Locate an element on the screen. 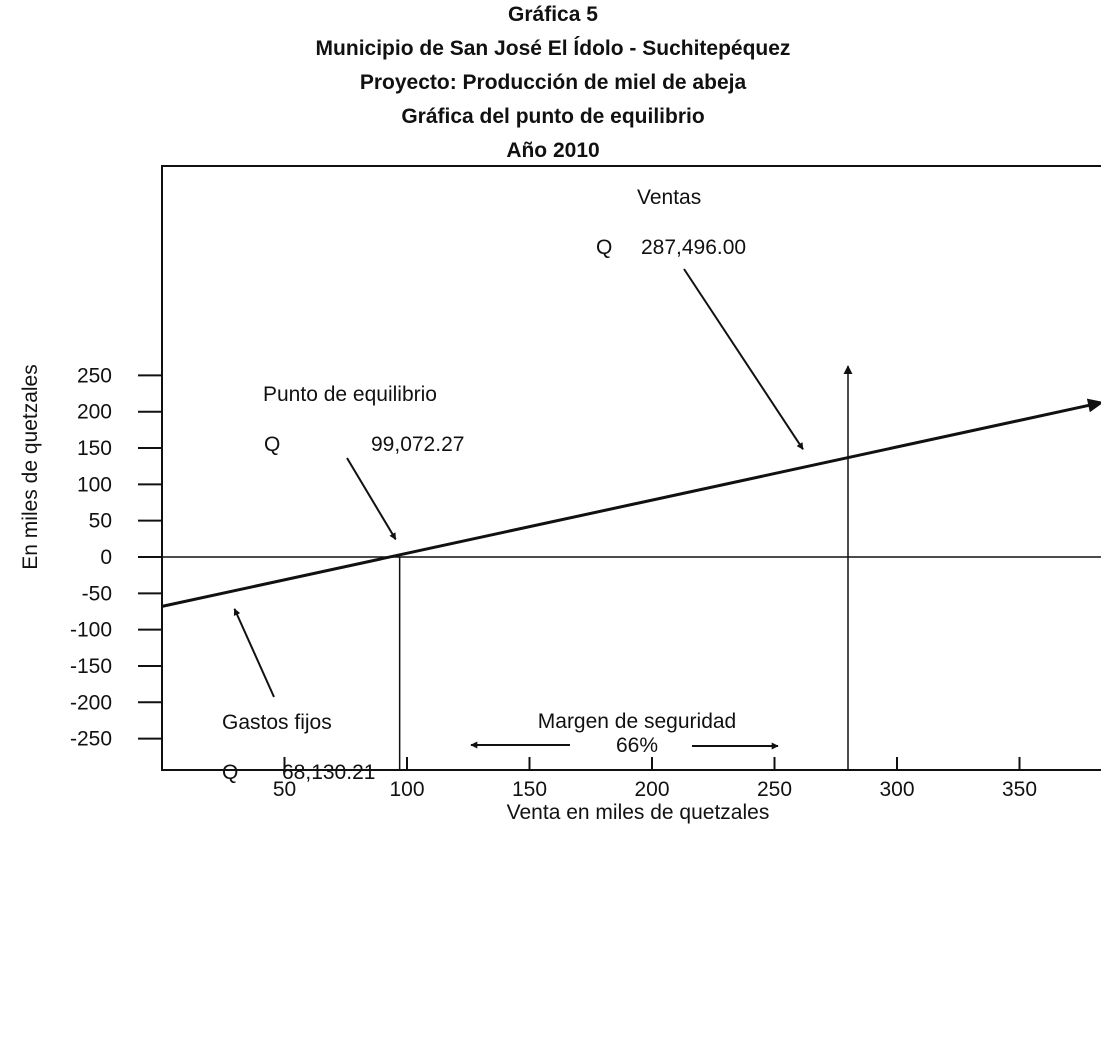 The width and height of the screenshot is (1101, 1048). gastos-fijos-currency: Q is located at coordinates (230, 772).